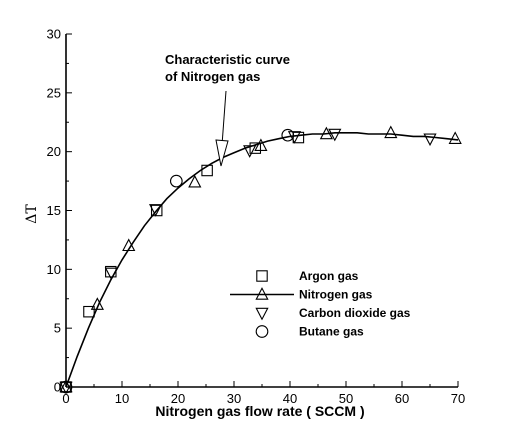  What do you see at coordinates (227, 59) in the screenshot?
I see `annotation-line-1: Characteristic curve` at bounding box center [227, 59].